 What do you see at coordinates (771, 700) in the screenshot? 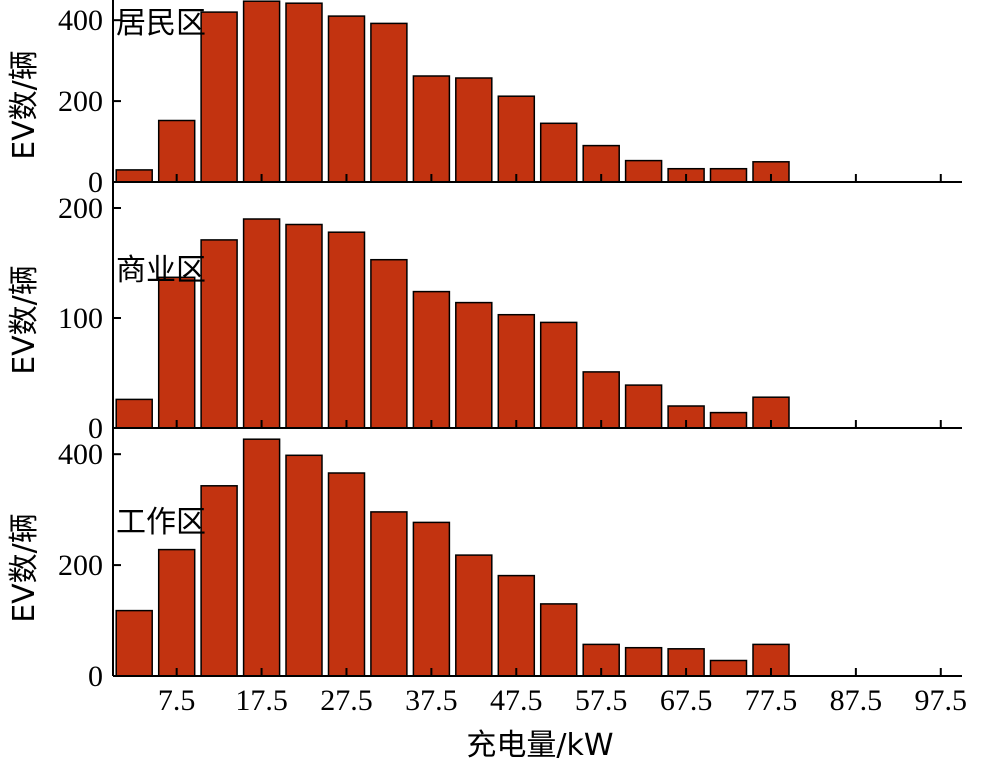
I see `x-tick-label: 77.5` at bounding box center [771, 700].